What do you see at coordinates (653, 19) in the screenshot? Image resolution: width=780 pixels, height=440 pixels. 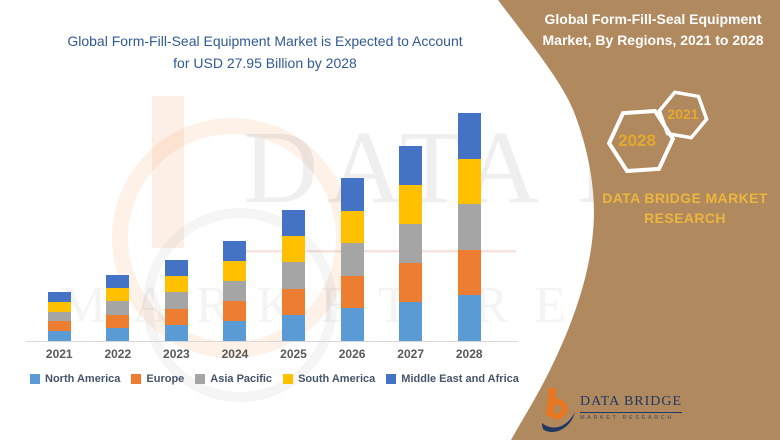 I see `panel-title-line1: Global Form-Fill-Seal Equipment` at bounding box center [653, 19].